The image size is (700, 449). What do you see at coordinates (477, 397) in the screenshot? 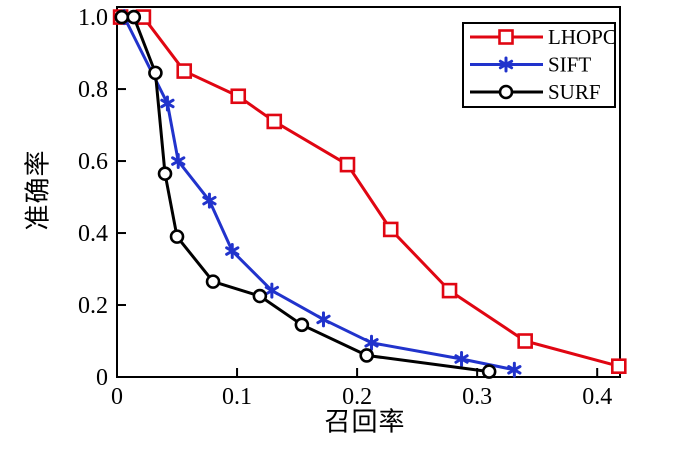
I see `x-tick-label: 0.3` at bounding box center [477, 397].